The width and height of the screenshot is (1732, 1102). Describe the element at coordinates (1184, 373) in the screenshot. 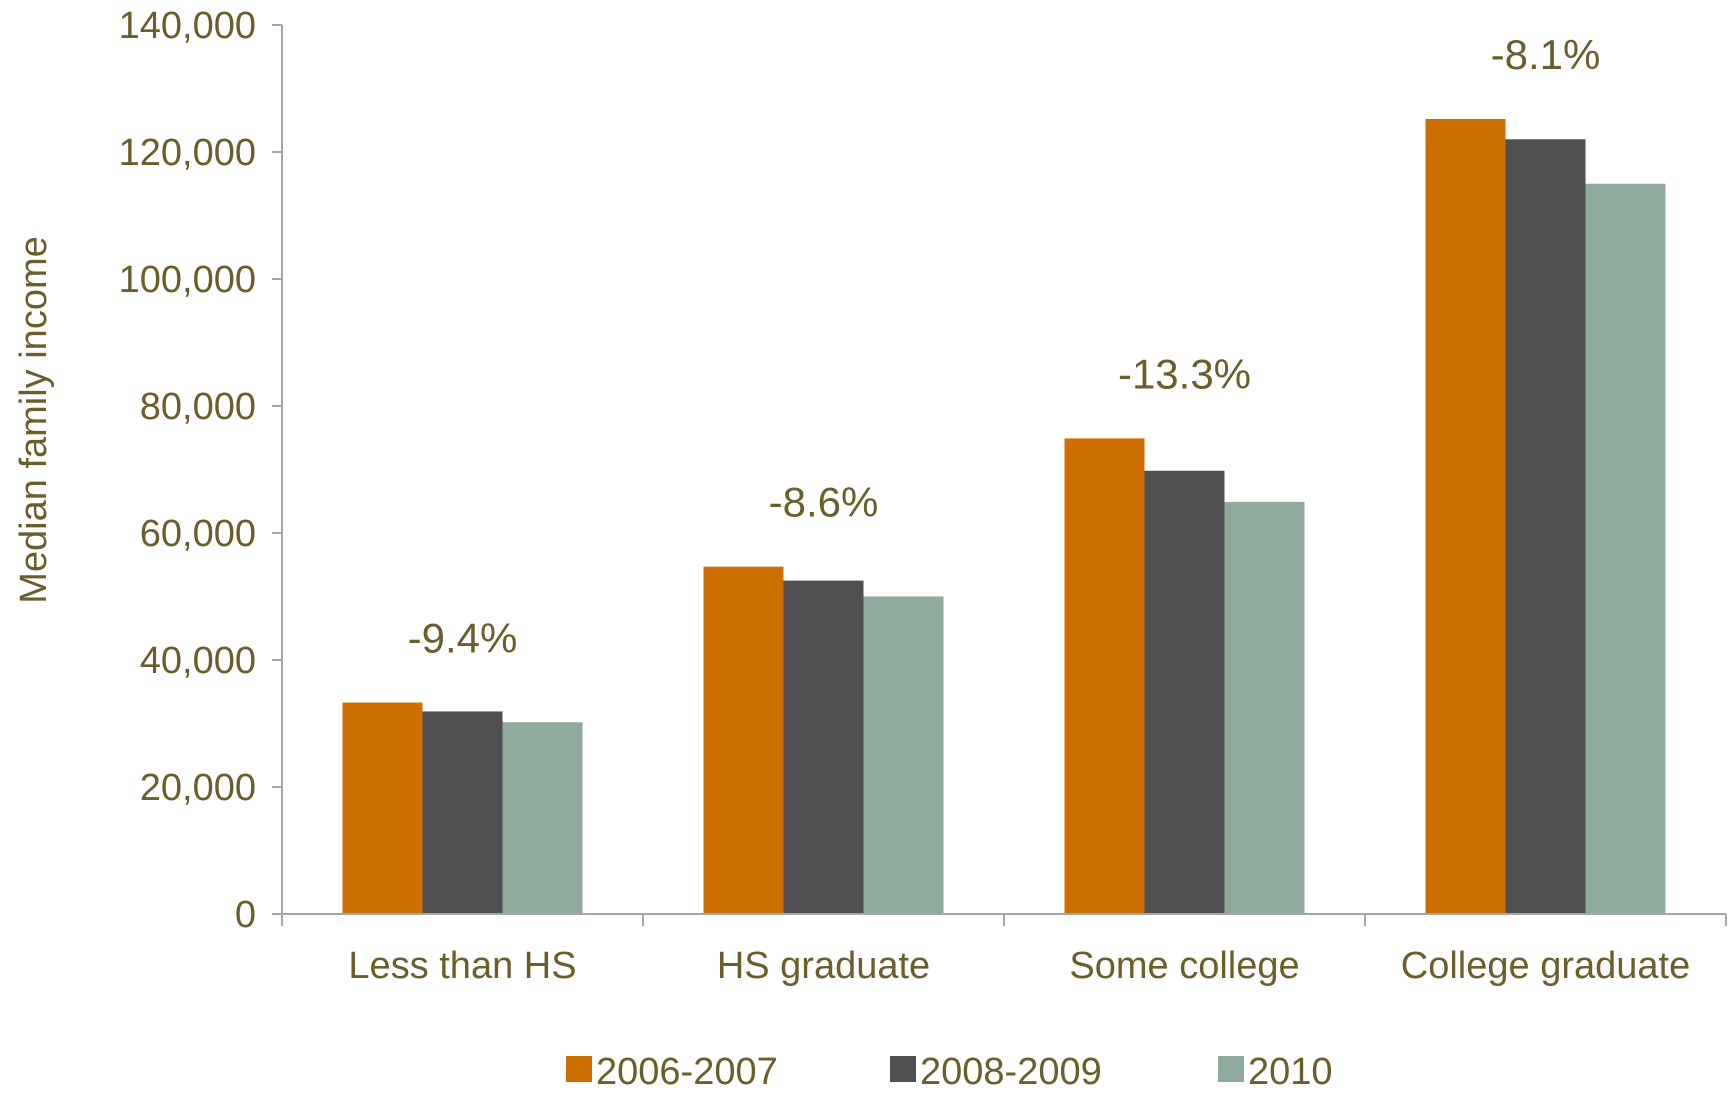

I see `data-label: -13.3%` at that location.